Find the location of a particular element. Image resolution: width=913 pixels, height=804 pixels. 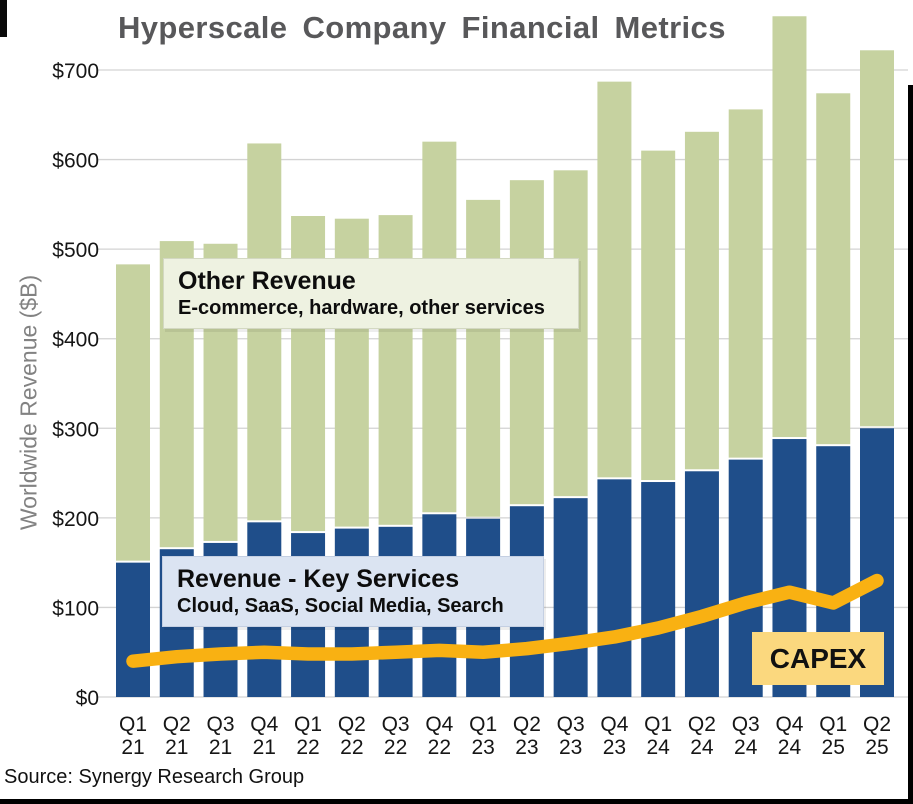

y-tick-label: $200 is located at coordinates (75, 519).